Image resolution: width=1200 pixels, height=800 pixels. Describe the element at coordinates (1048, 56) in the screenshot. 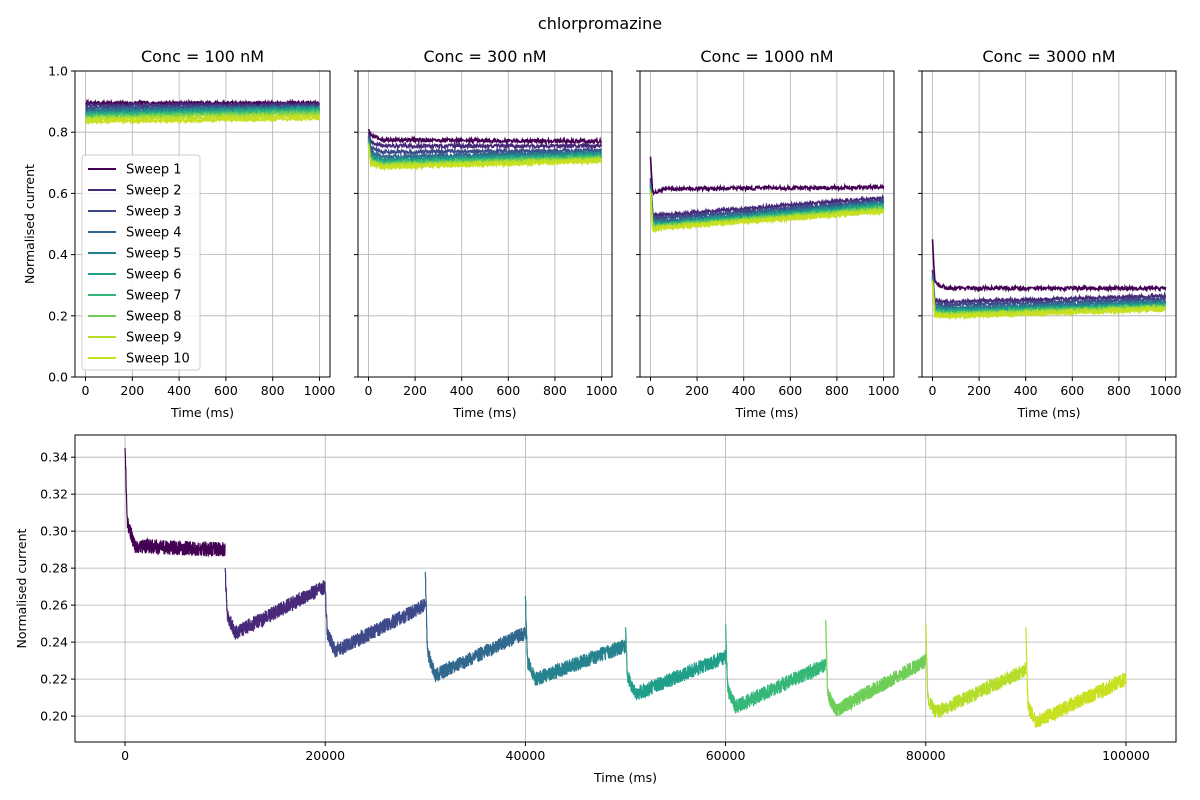

I see `panel-title: Conc = 3000 nM` at that location.